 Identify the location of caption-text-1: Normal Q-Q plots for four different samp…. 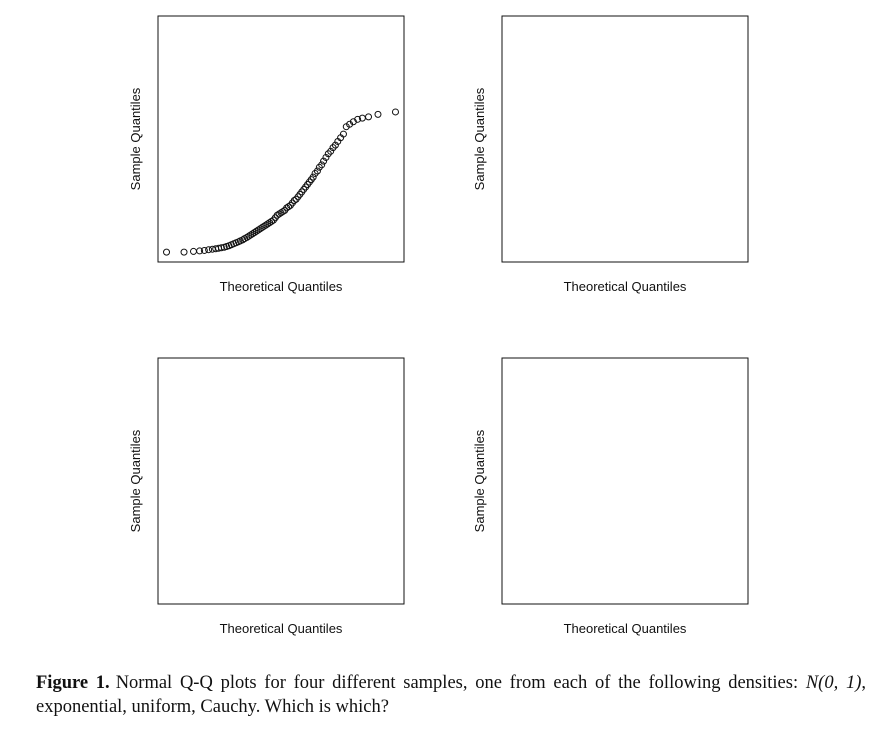
(460, 683).